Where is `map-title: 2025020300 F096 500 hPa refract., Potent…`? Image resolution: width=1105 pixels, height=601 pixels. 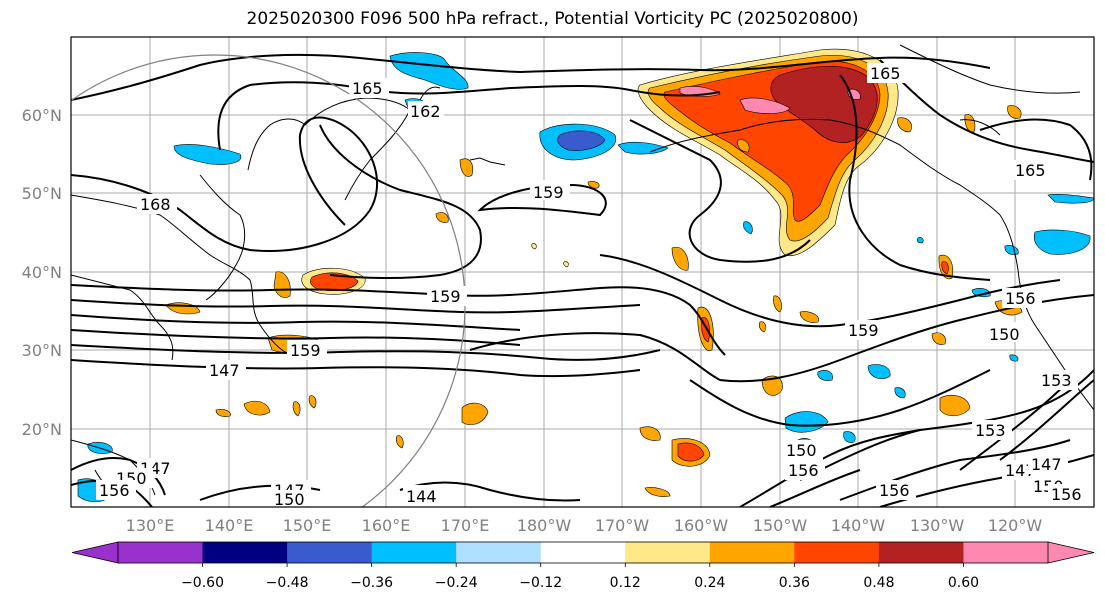
map-title: 2025020300 F096 500 hPa refract., Potent… is located at coordinates (552, 19).